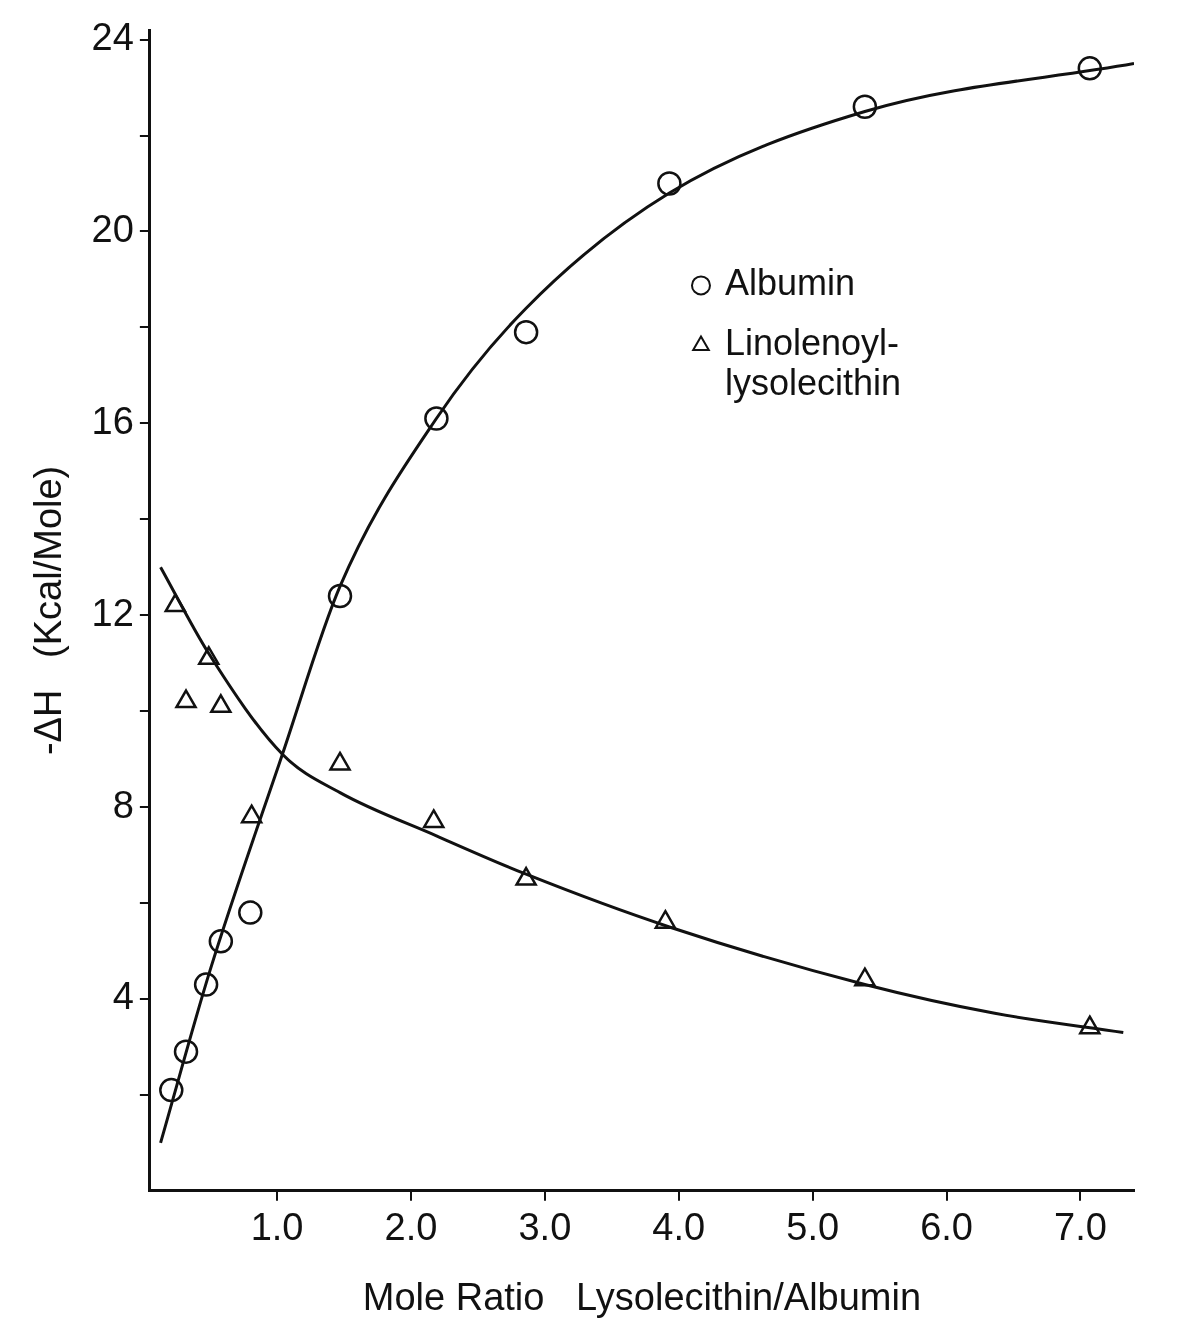 The image size is (1179, 1344). Describe the element at coordinates (112, 228) in the screenshot. I see `y-tick-label: 20` at that location.